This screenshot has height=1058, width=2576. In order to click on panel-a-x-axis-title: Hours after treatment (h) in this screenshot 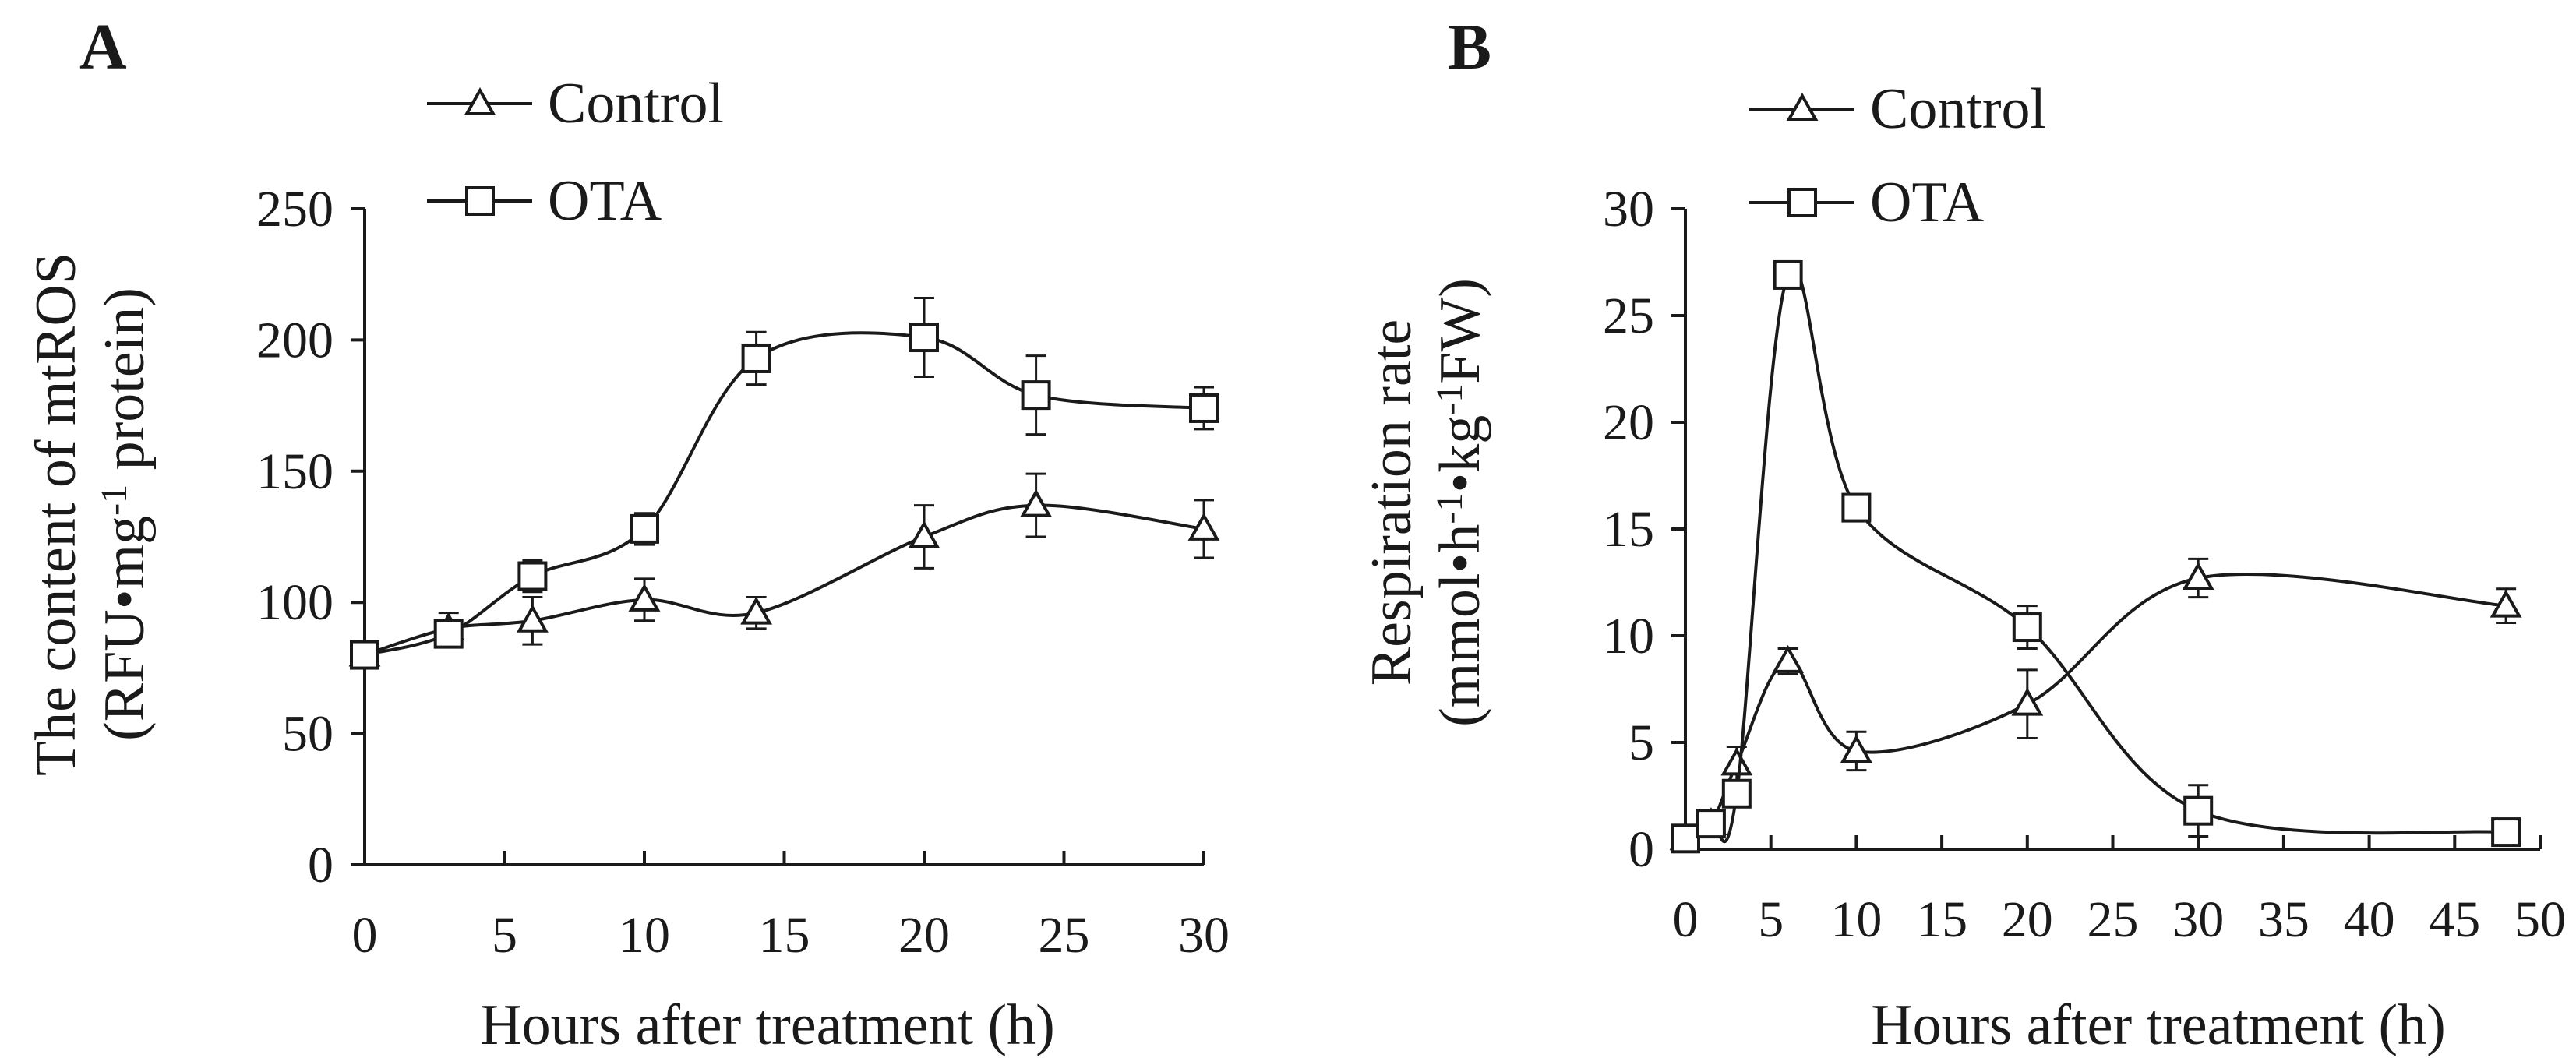, I will do `click(767, 1025)`.